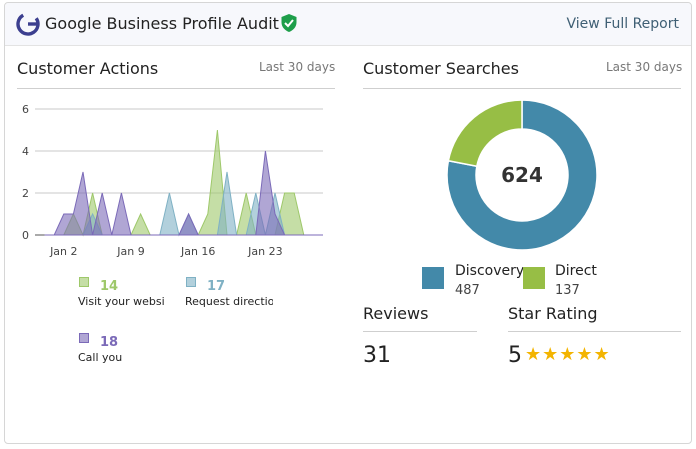 This screenshot has height=449, width=696. Describe the element at coordinates (576, 271) in the screenshot. I see `legend-name-direct: Direct` at that location.